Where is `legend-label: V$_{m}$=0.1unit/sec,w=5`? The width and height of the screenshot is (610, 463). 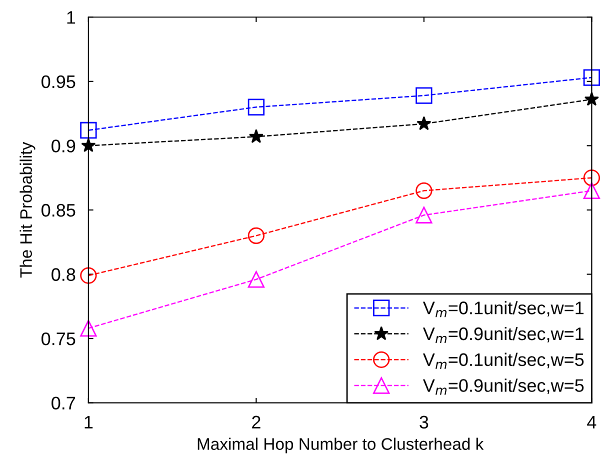 legend-label: V$_{m}$=0.1unit/sec,w=5 is located at coordinates (503, 360).